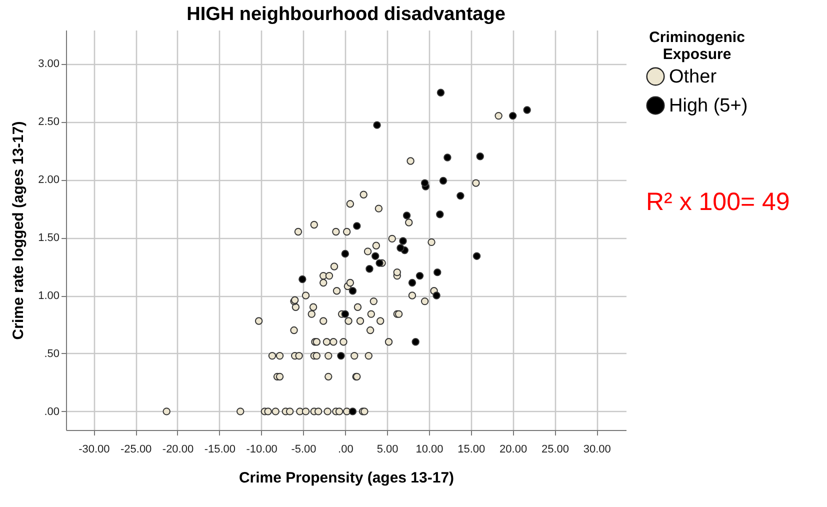 This screenshot has width=827, height=507. Describe the element at coordinates (697, 46) in the screenshot. I see `legend-title: Criminogenic Exposure` at that location.